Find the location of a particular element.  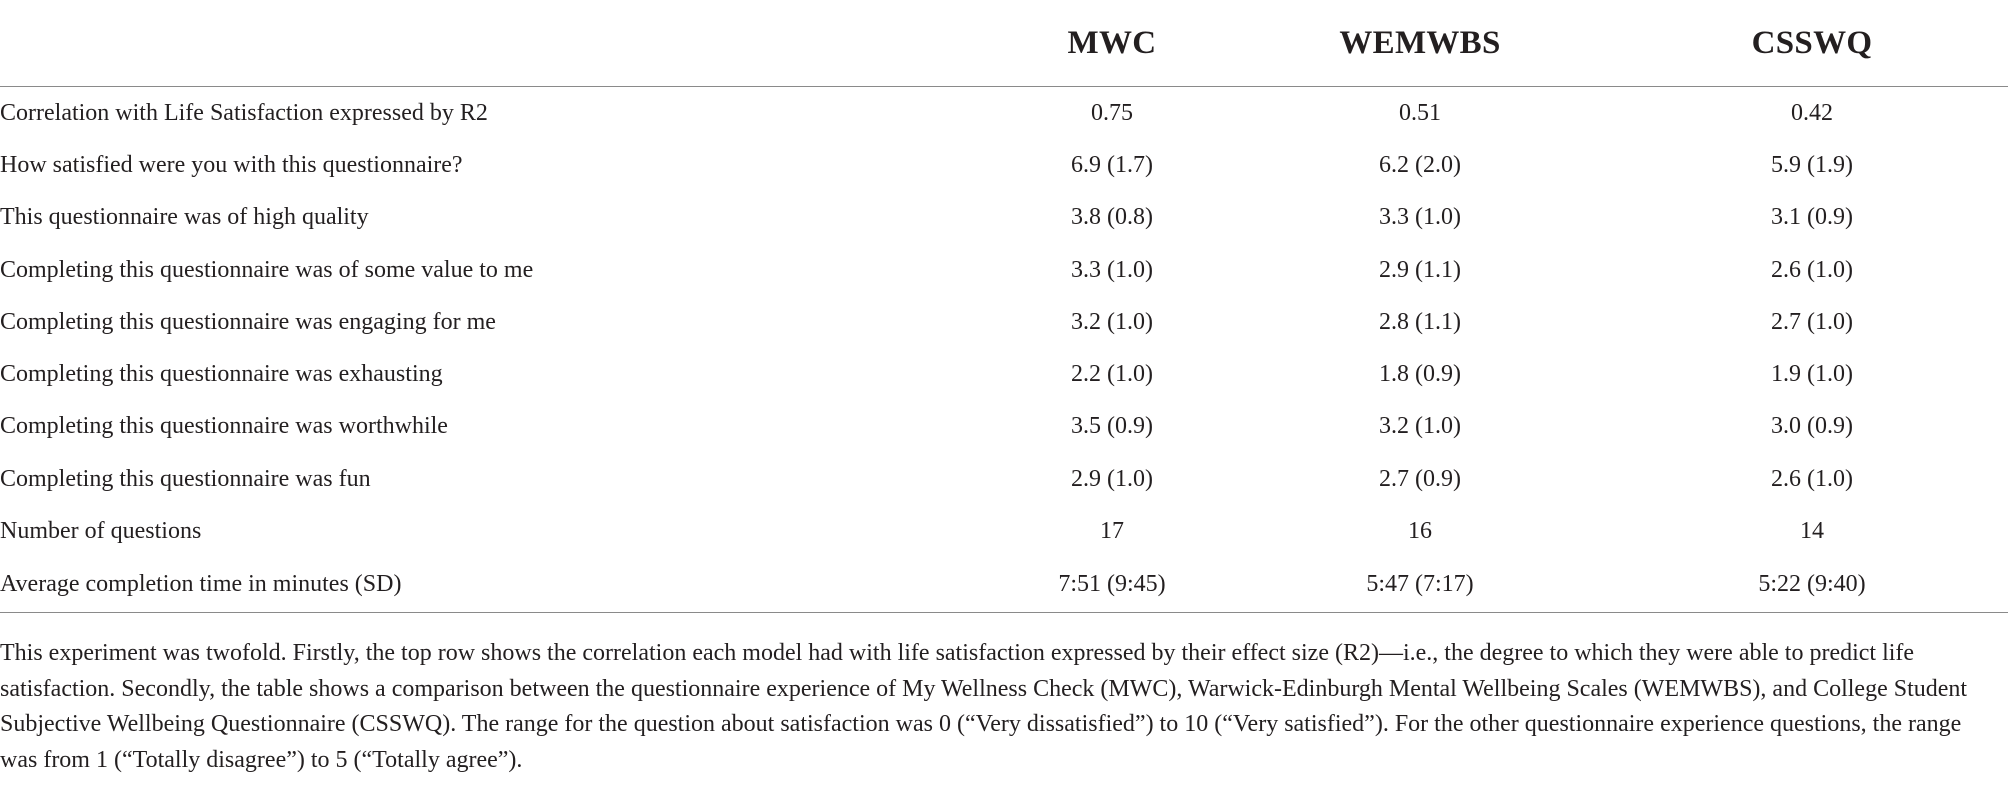

cell-wemwbs: 2.8 (1.1) is located at coordinates (1420, 321).